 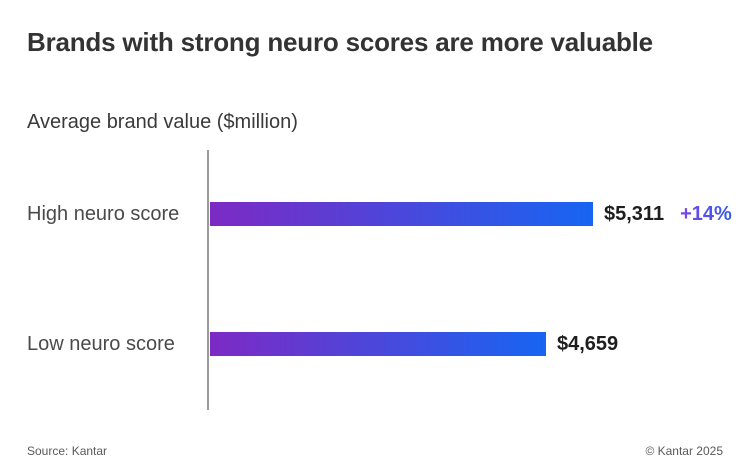 What do you see at coordinates (162, 122) in the screenshot?
I see `chart-axis-label: Average brand value ($million)` at bounding box center [162, 122].